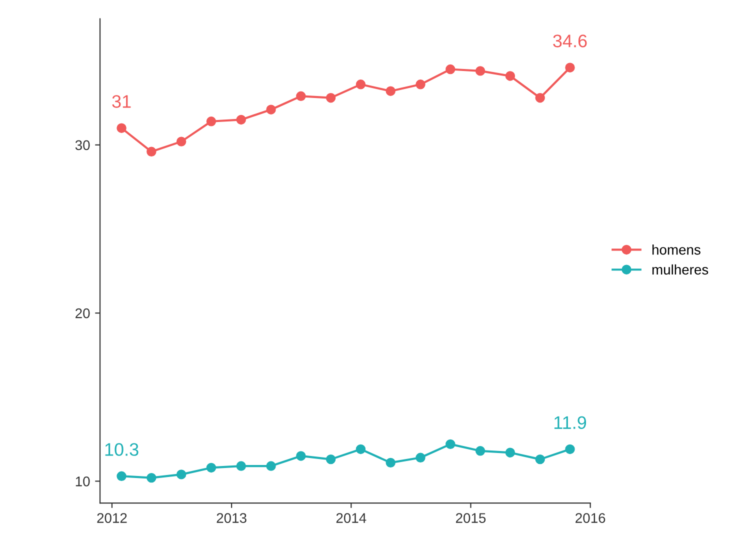 This screenshot has width=752, height=538. Describe the element at coordinates (83, 481) in the screenshot. I see `y-tick-label: 10` at that location.